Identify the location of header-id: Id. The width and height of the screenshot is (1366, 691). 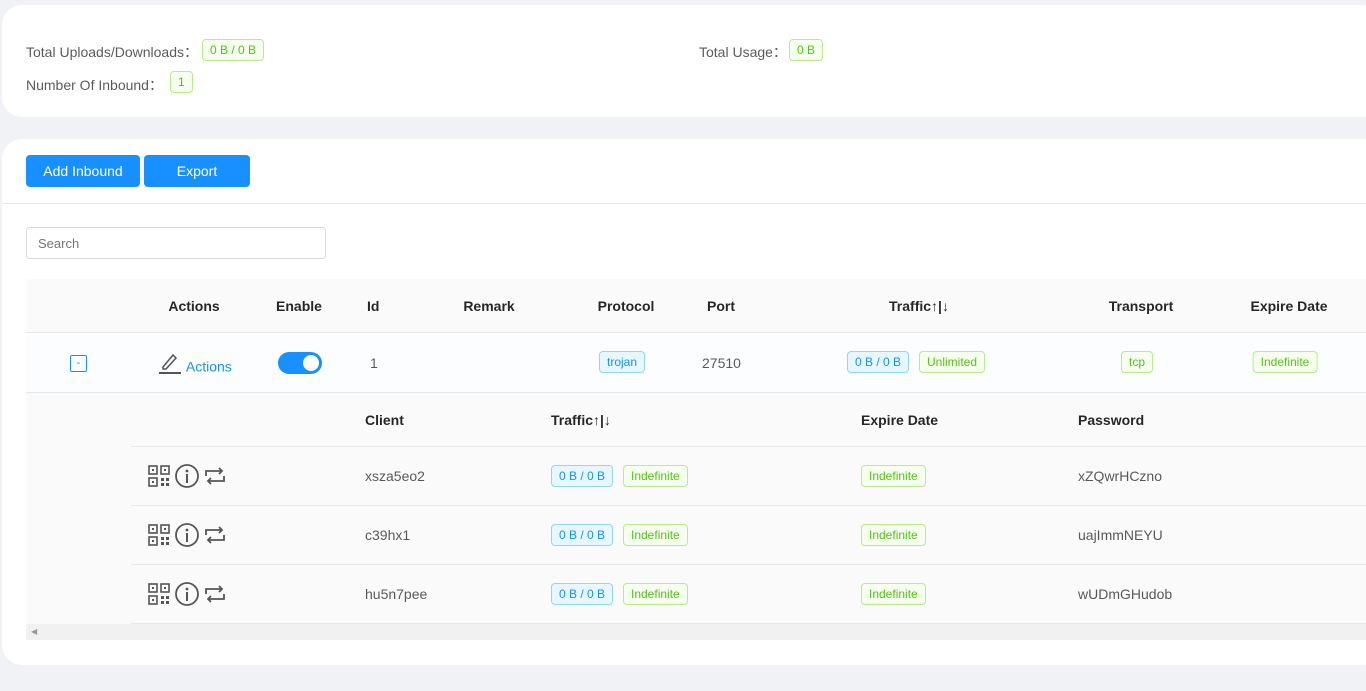
(373, 306).